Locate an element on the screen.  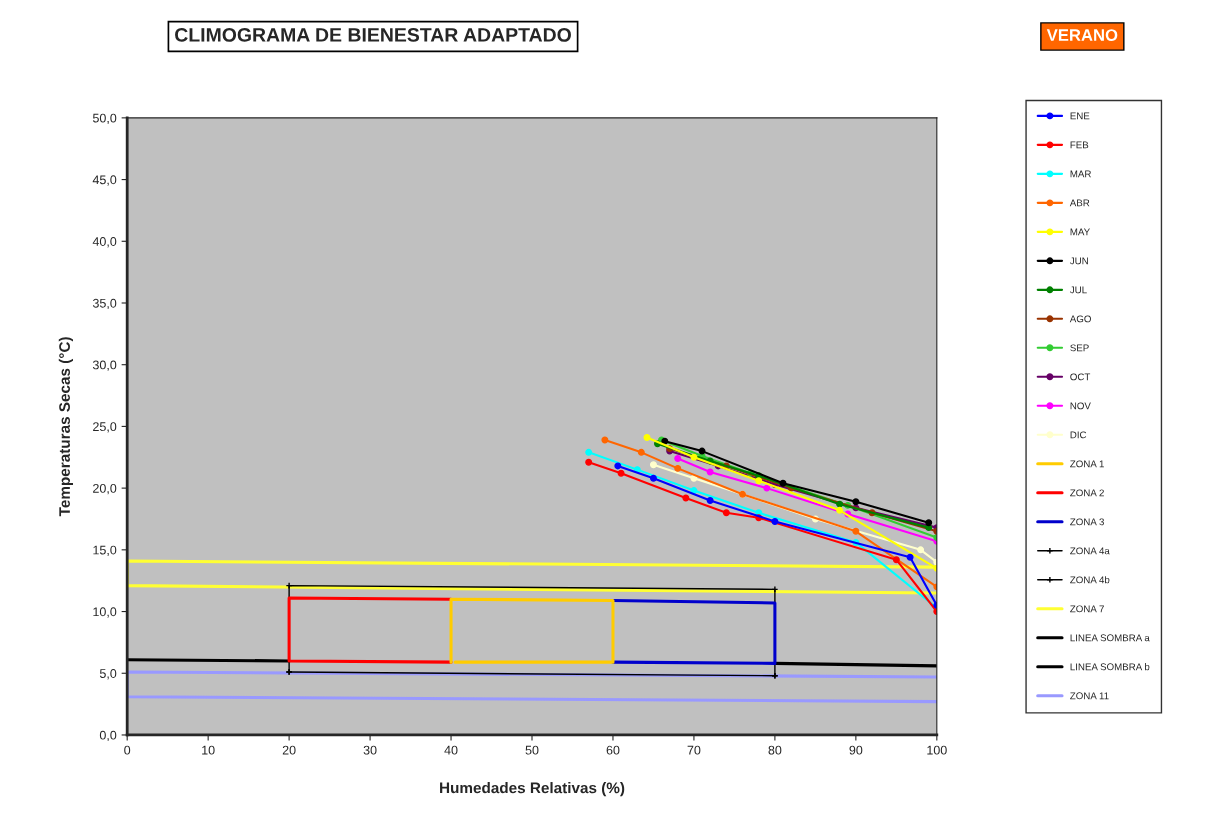
legend-label: LINEA SOMBRA b is located at coordinates (1110, 667).